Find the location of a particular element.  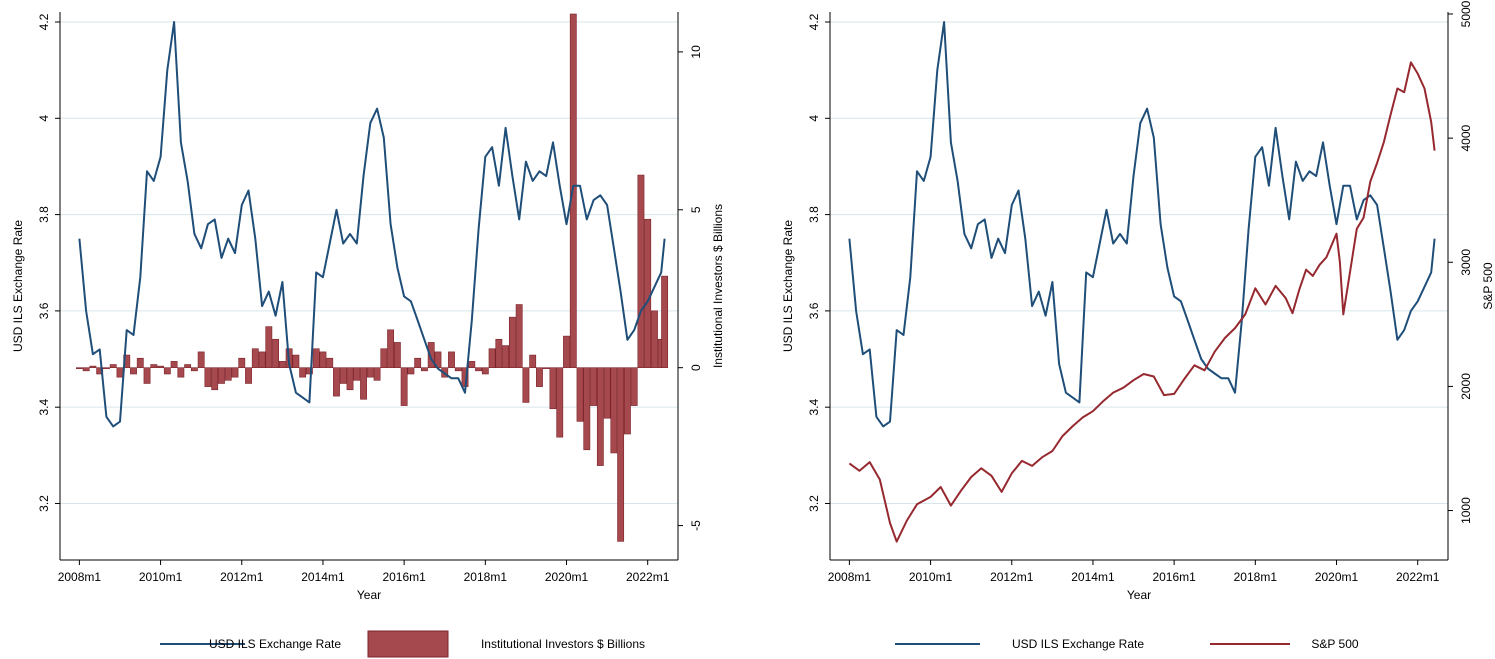

y2-tick-label: 2000 is located at coordinates (1466, 386).